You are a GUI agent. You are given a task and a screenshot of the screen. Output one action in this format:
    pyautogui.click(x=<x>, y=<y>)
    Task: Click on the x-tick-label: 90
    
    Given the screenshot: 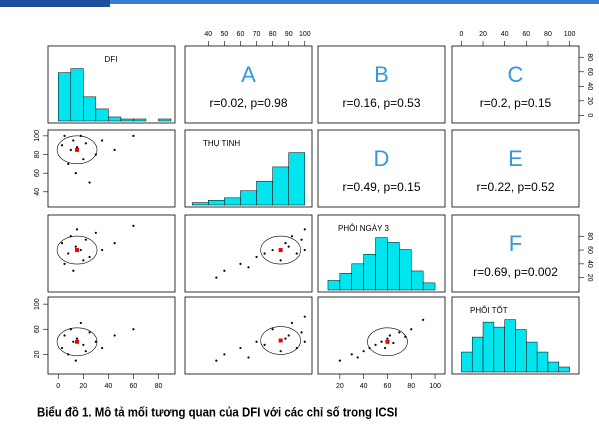 What is the action you would take?
    pyautogui.click(x=289, y=34)
    